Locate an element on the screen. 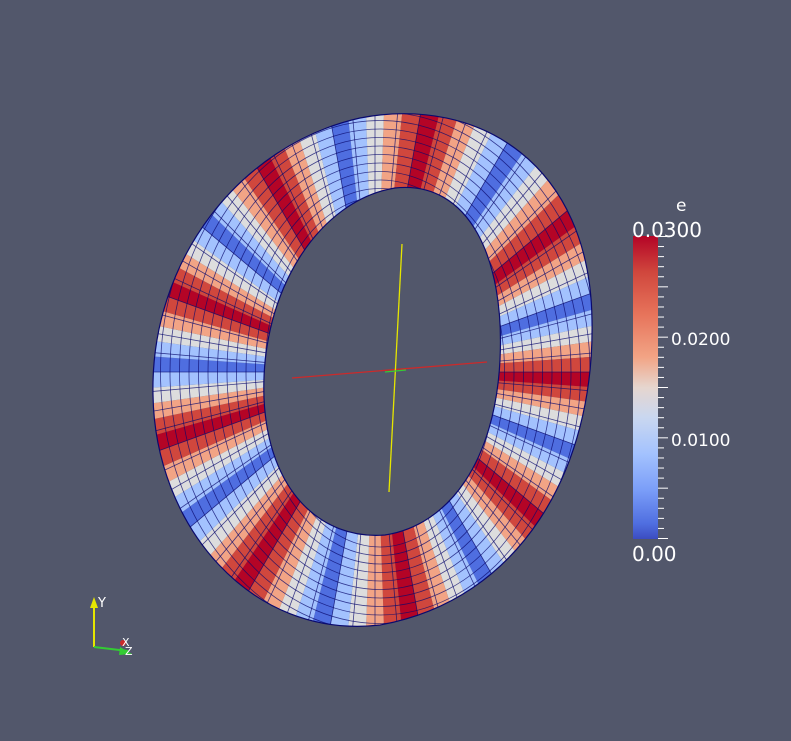 The width and height of the screenshot is (791, 741). ring-inner-outline is located at coordinates (382, 361).